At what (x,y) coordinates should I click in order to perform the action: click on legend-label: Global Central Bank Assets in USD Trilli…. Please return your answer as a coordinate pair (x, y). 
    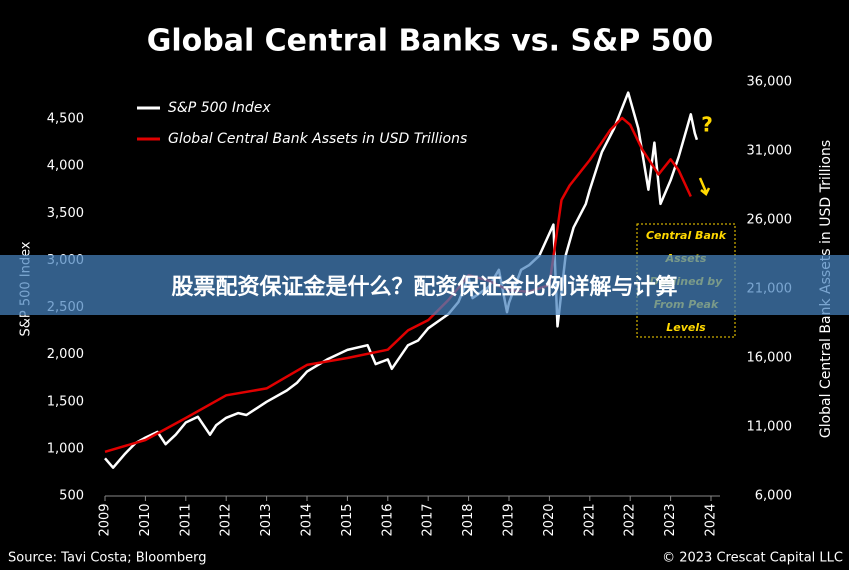
    Looking at the image, I should click on (317, 139).